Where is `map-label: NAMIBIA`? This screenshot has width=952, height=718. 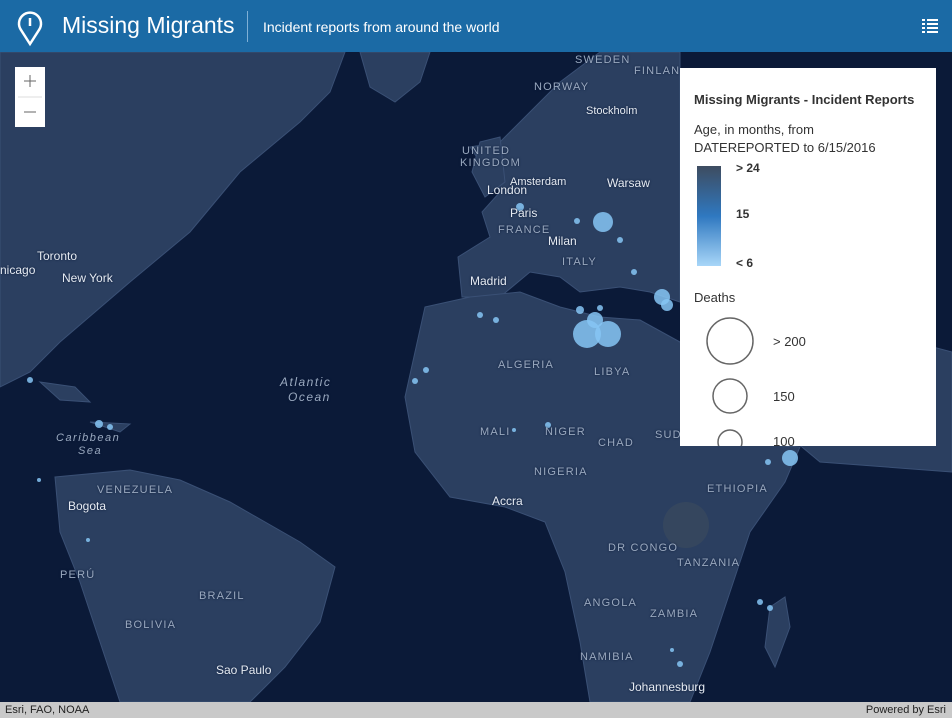
map-label: NAMIBIA is located at coordinates (607, 657).